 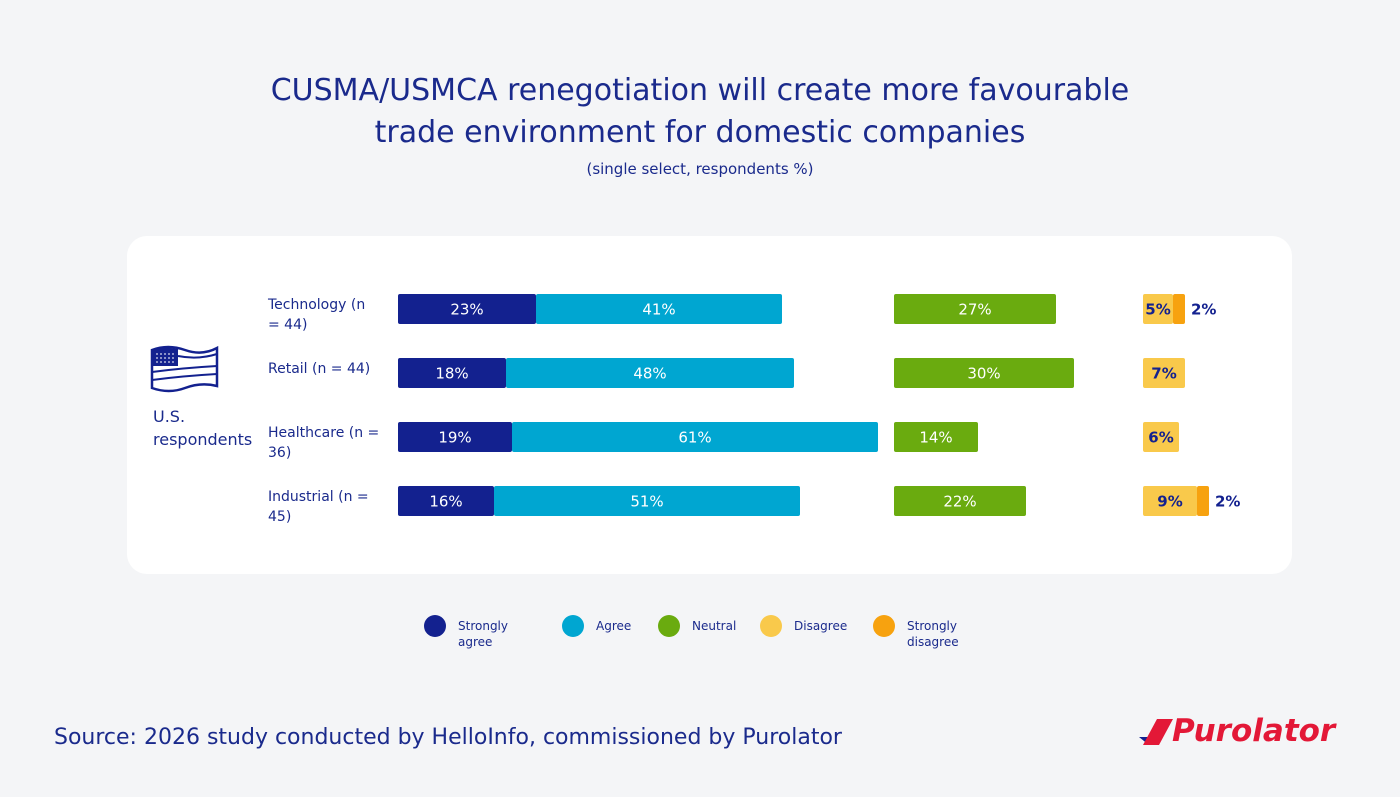 I want to click on chart-subtitle: (single select, respondents %), so click(x=700, y=169).